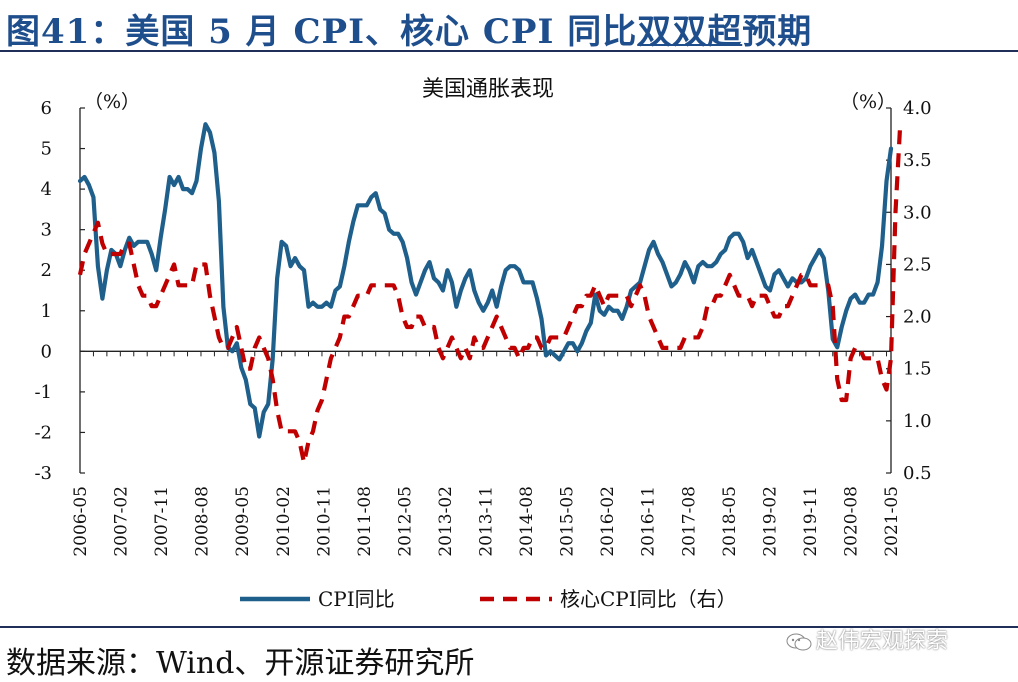 Image resolution: width=1018 pixels, height=682 pixels. What do you see at coordinates (917, 473) in the screenshot?
I see `right-tick-label: 0.5` at bounding box center [917, 473].